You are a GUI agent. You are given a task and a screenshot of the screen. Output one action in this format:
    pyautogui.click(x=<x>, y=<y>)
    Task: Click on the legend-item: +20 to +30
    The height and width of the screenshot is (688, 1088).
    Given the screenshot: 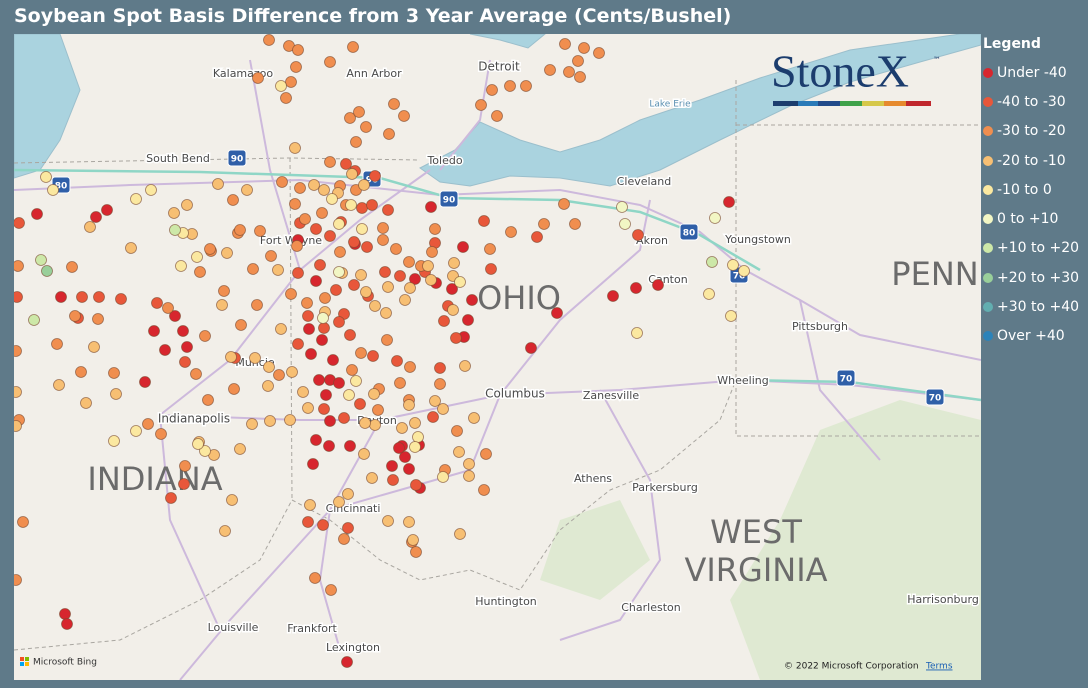 What is the action you would take?
    pyautogui.click(x=1031, y=277)
    